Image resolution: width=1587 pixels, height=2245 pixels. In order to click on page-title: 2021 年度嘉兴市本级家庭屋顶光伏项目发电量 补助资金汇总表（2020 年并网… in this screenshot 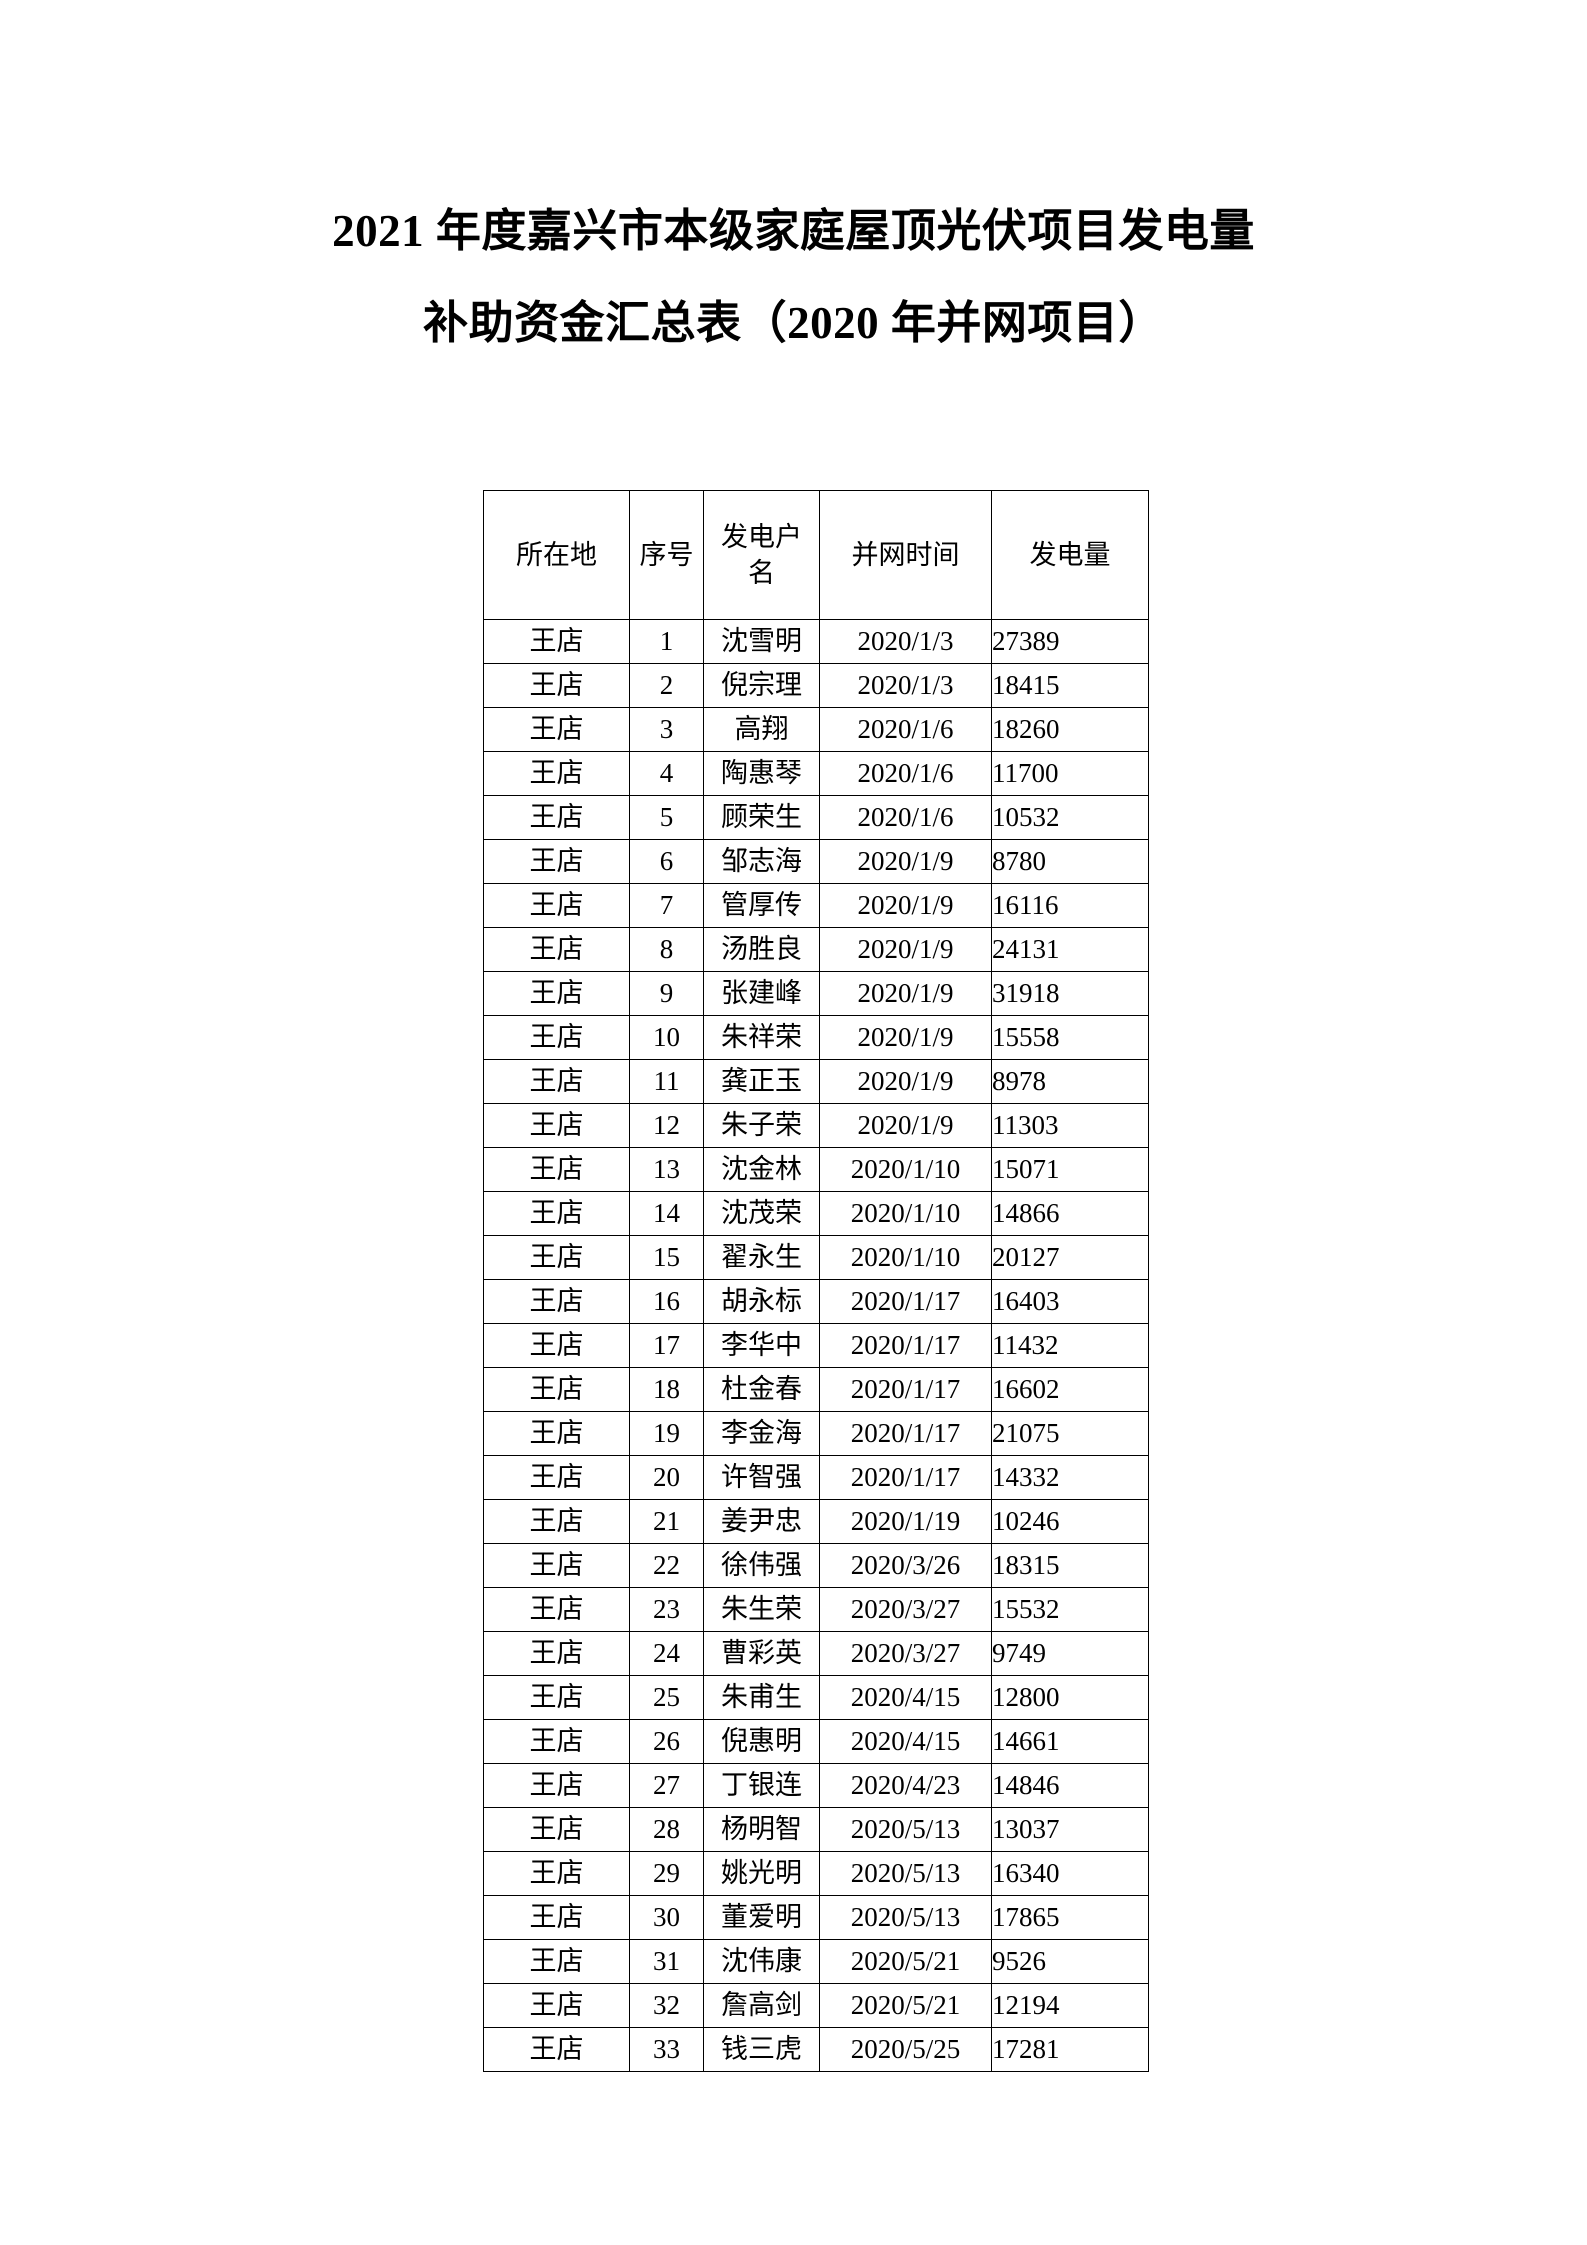, I will do `click(793, 277)`.